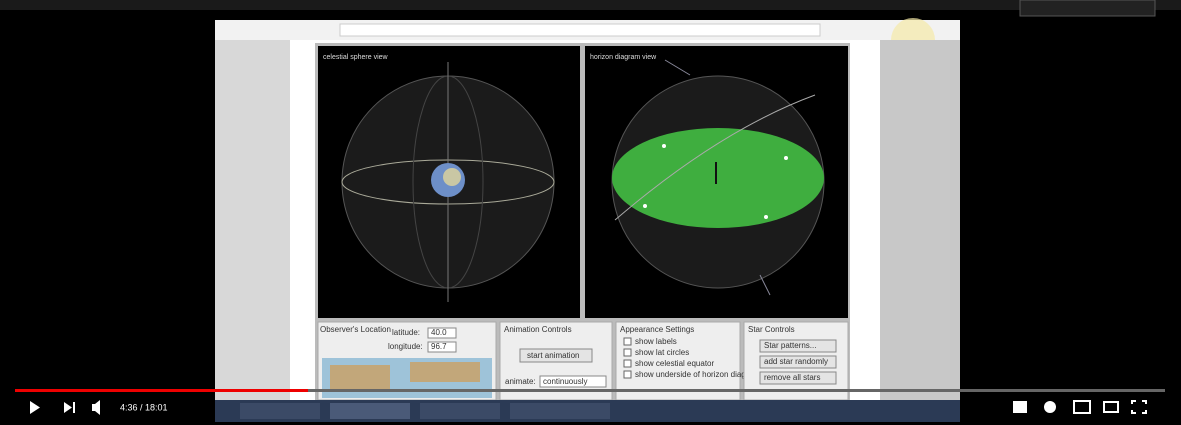 The width and height of the screenshot is (1181, 425). I want to click on option-label: show lat circles, so click(662, 352).